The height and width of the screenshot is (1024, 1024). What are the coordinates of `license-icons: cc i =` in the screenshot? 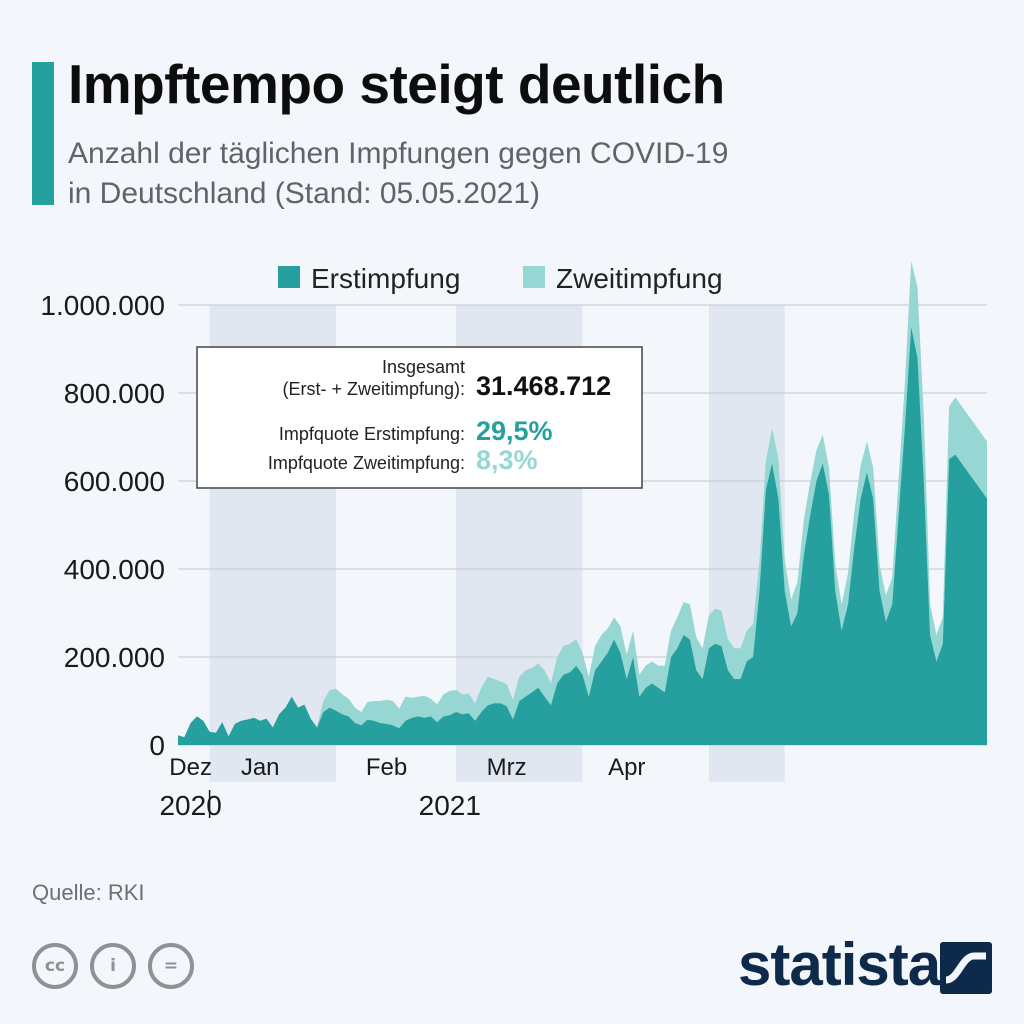 It's located at (113, 966).